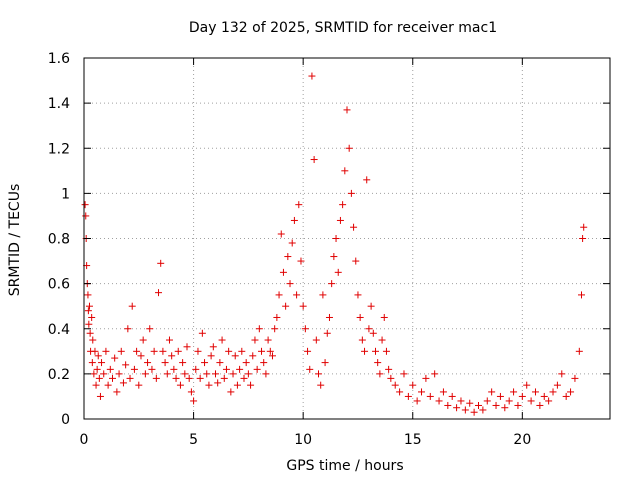 Image resolution: width=640 pixels, height=480 pixels. Describe the element at coordinates (59, 149) in the screenshot. I see `y-tick-label: 1.2` at that location.